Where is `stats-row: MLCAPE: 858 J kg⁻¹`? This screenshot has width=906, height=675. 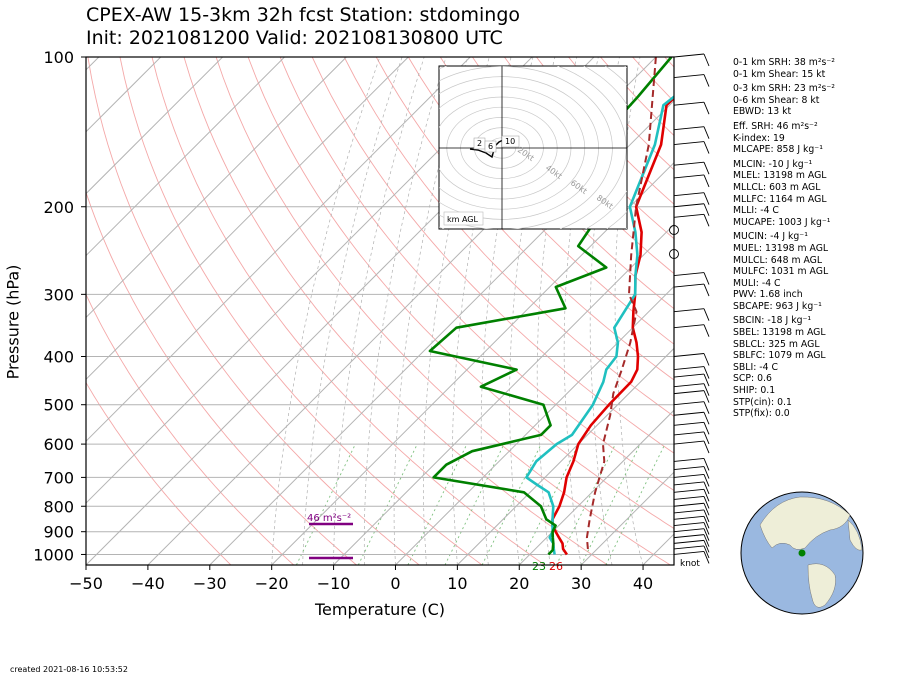
stats-row: MLCAPE: 858 J kg⁻¹ is located at coordinates (778, 150).